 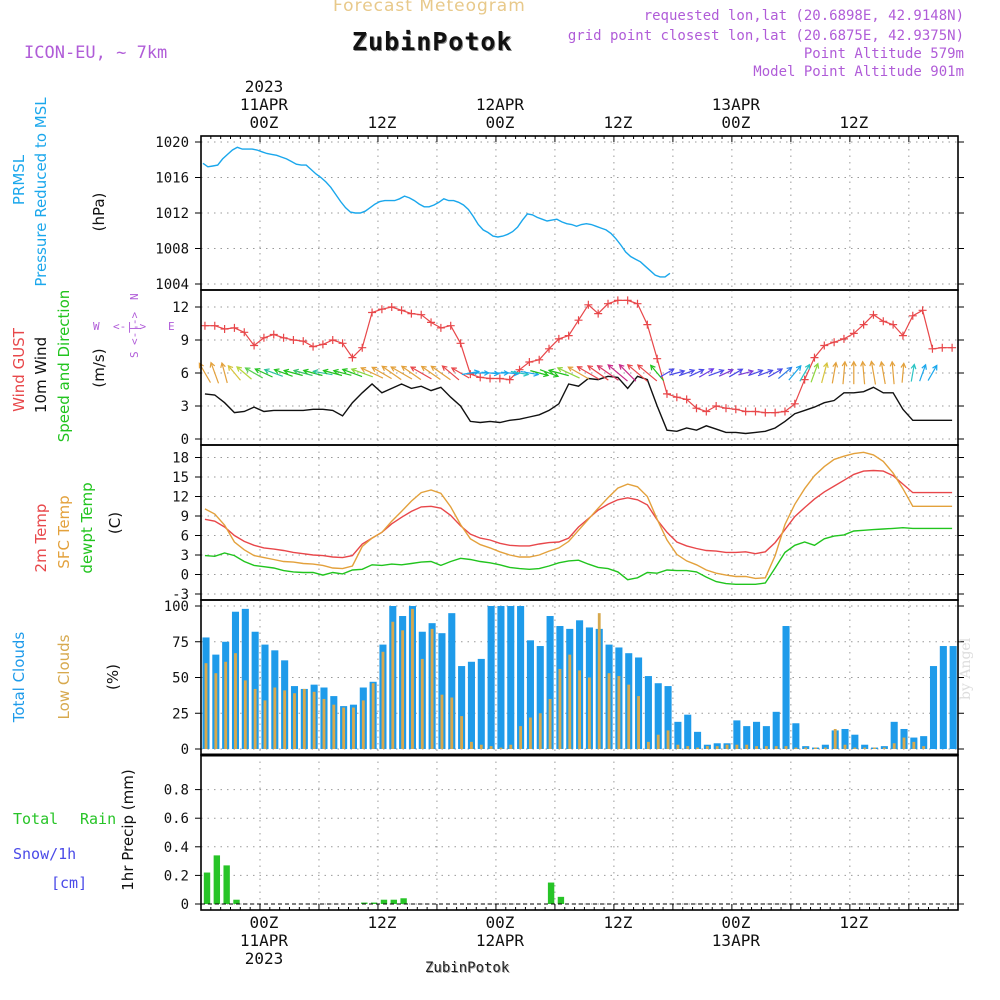 I want to click on temp-label-sfc: SFC Temp, so click(x=64, y=531).